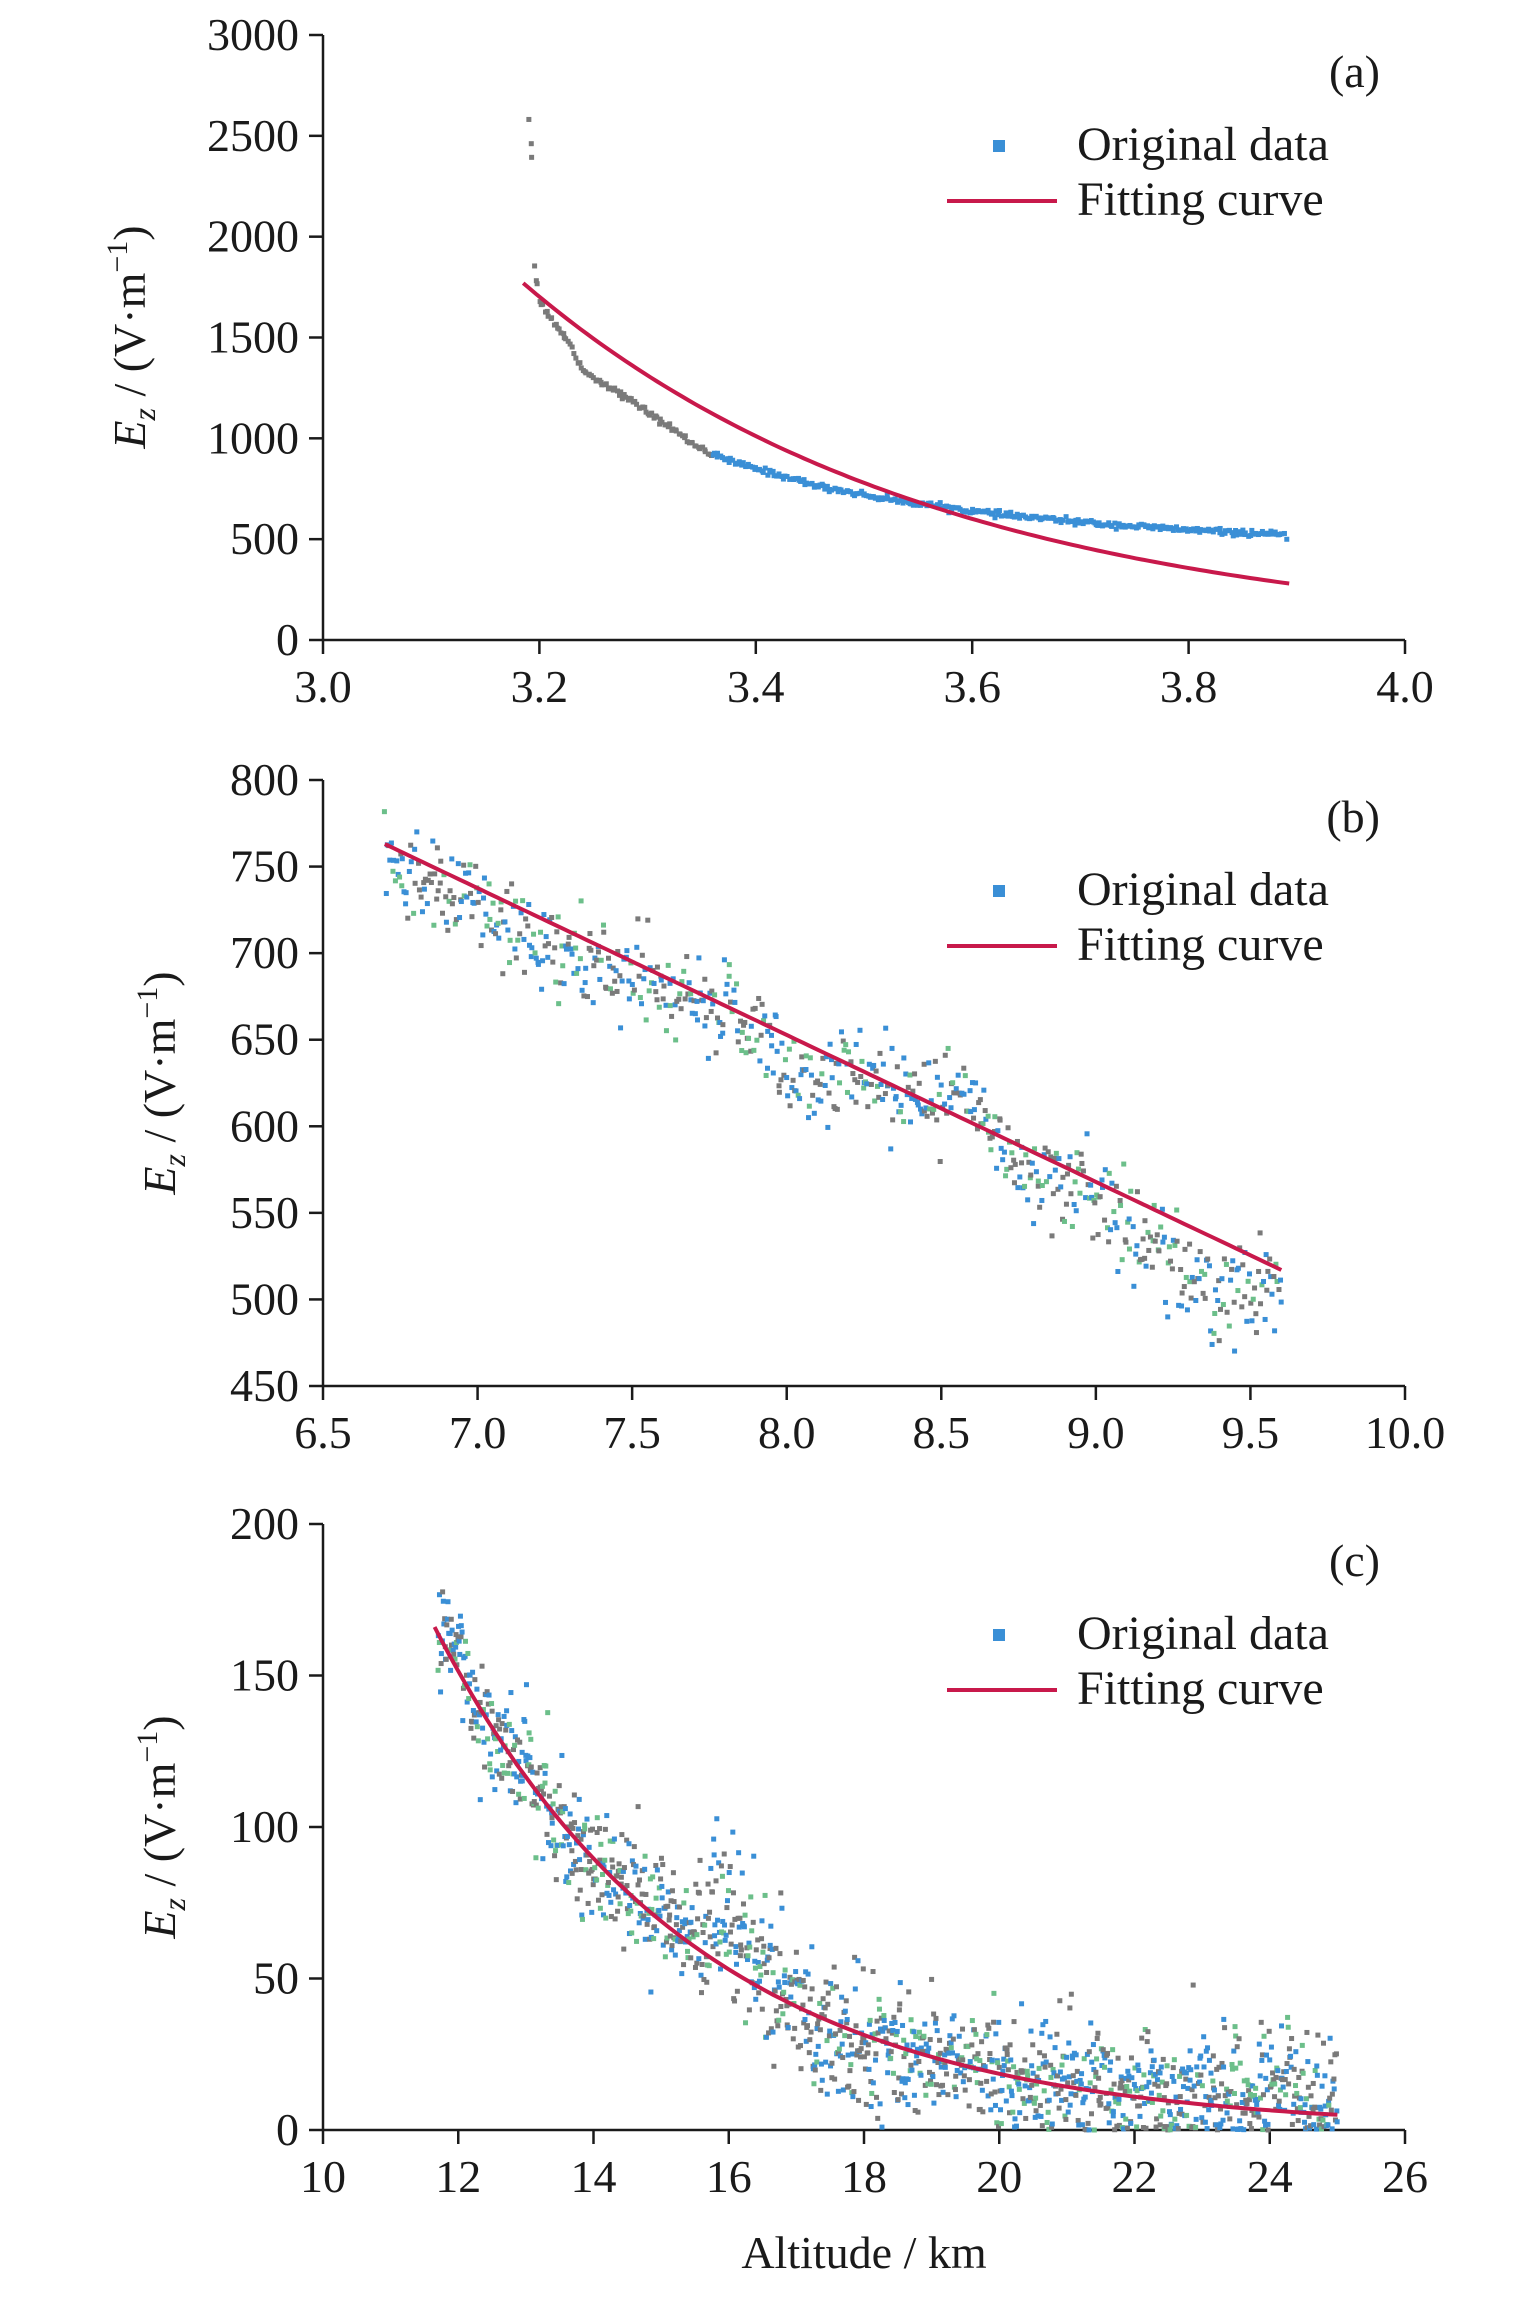  I want to click on y-tick-label: 2000, so click(253, 236).